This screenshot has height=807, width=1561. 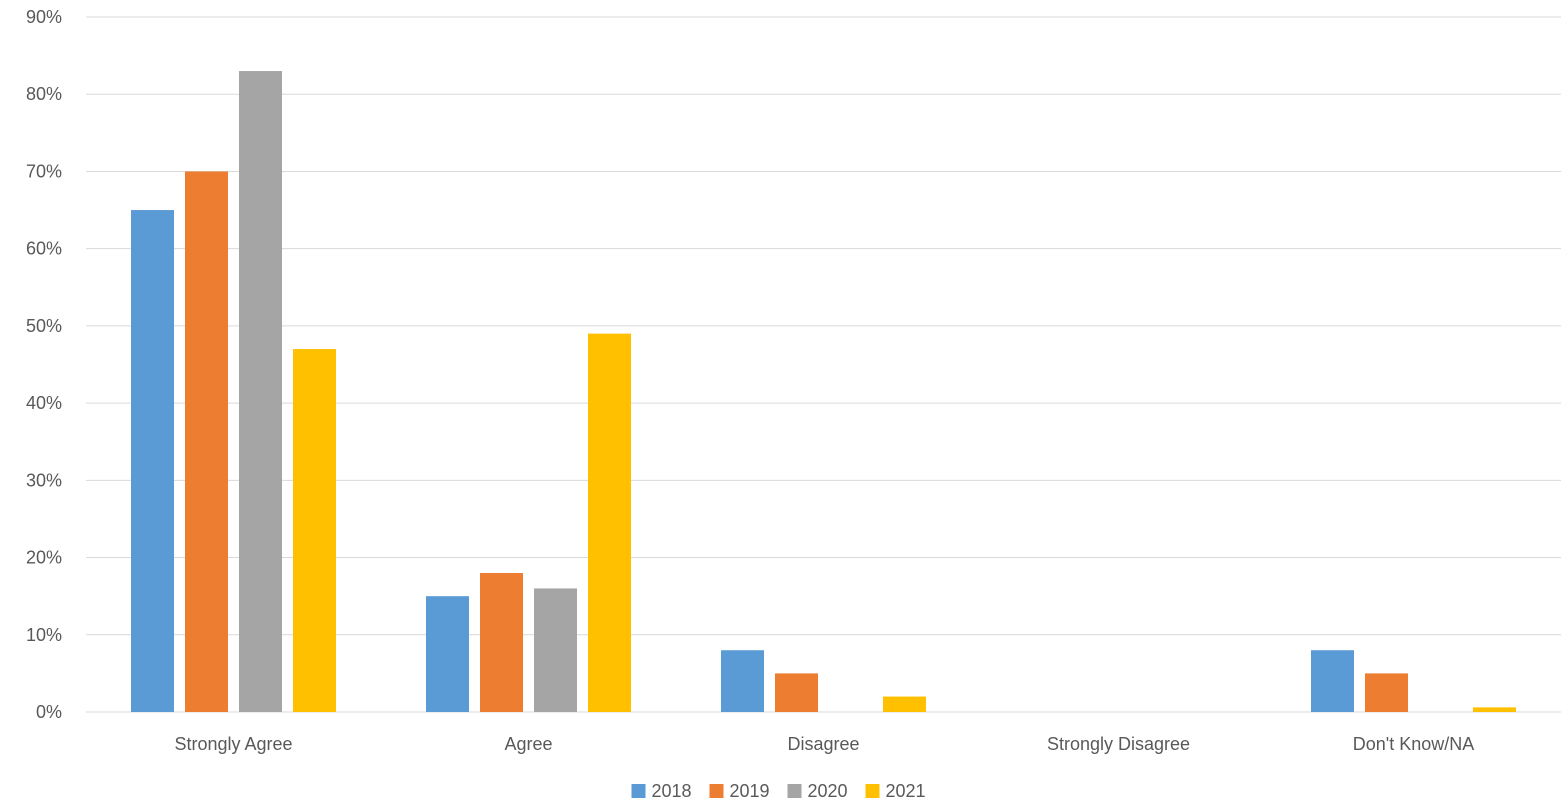 What do you see at coordinates (750, 791) in the screenshot?
I see `legend-label: 2019` at bounding box center [750, 791].